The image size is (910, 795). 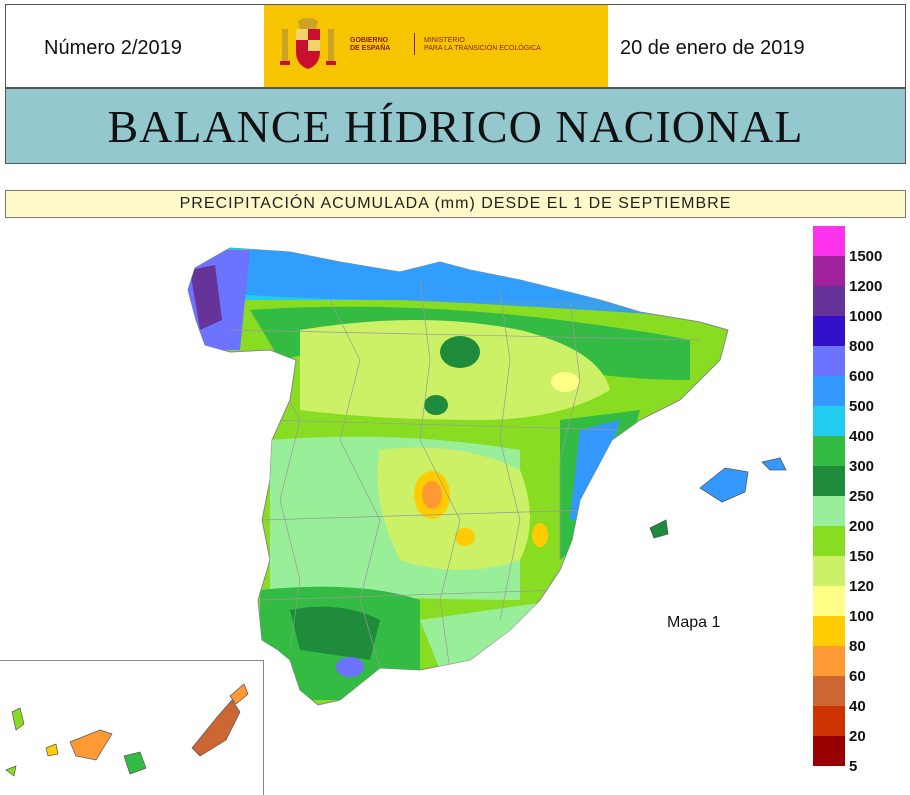 I want to click on title-bar: BALANCE HÍDRICO NACIONAL, so click(x=455, y=126).